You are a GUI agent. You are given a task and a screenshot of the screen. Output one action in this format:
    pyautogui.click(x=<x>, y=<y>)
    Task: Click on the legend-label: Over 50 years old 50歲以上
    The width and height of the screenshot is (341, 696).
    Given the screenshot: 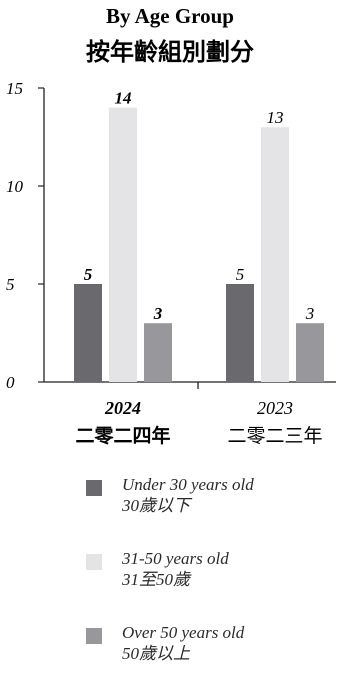 What is the action you would take?
    pyautogui.click(x=183, y=643)
    